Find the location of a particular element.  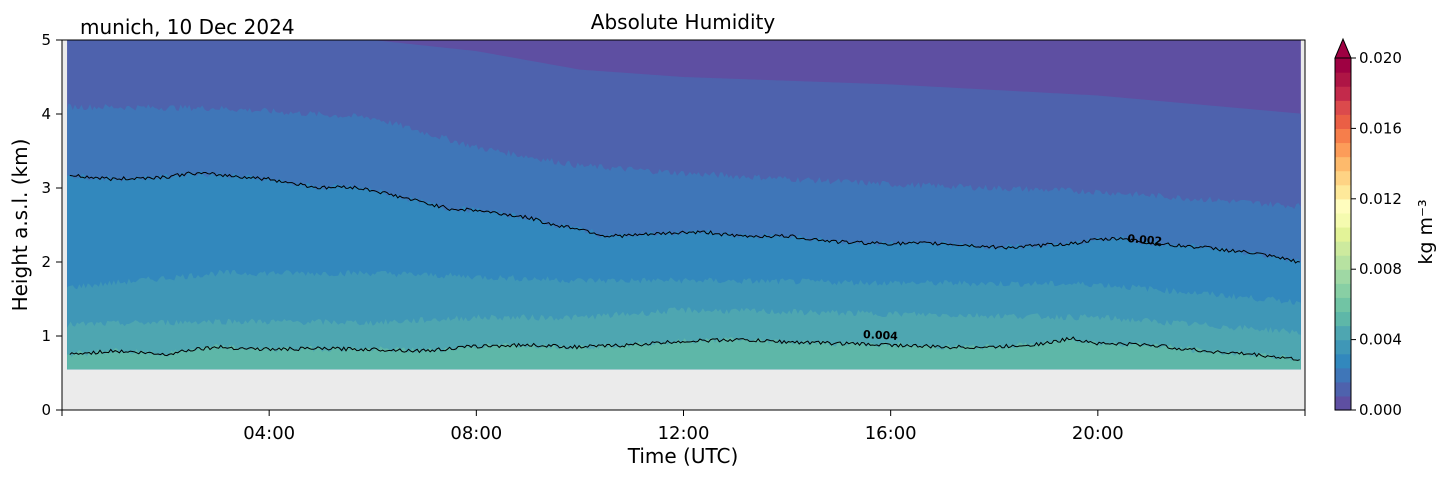

chart-title: Absolute Humidity is located at coordinates (683, 22).